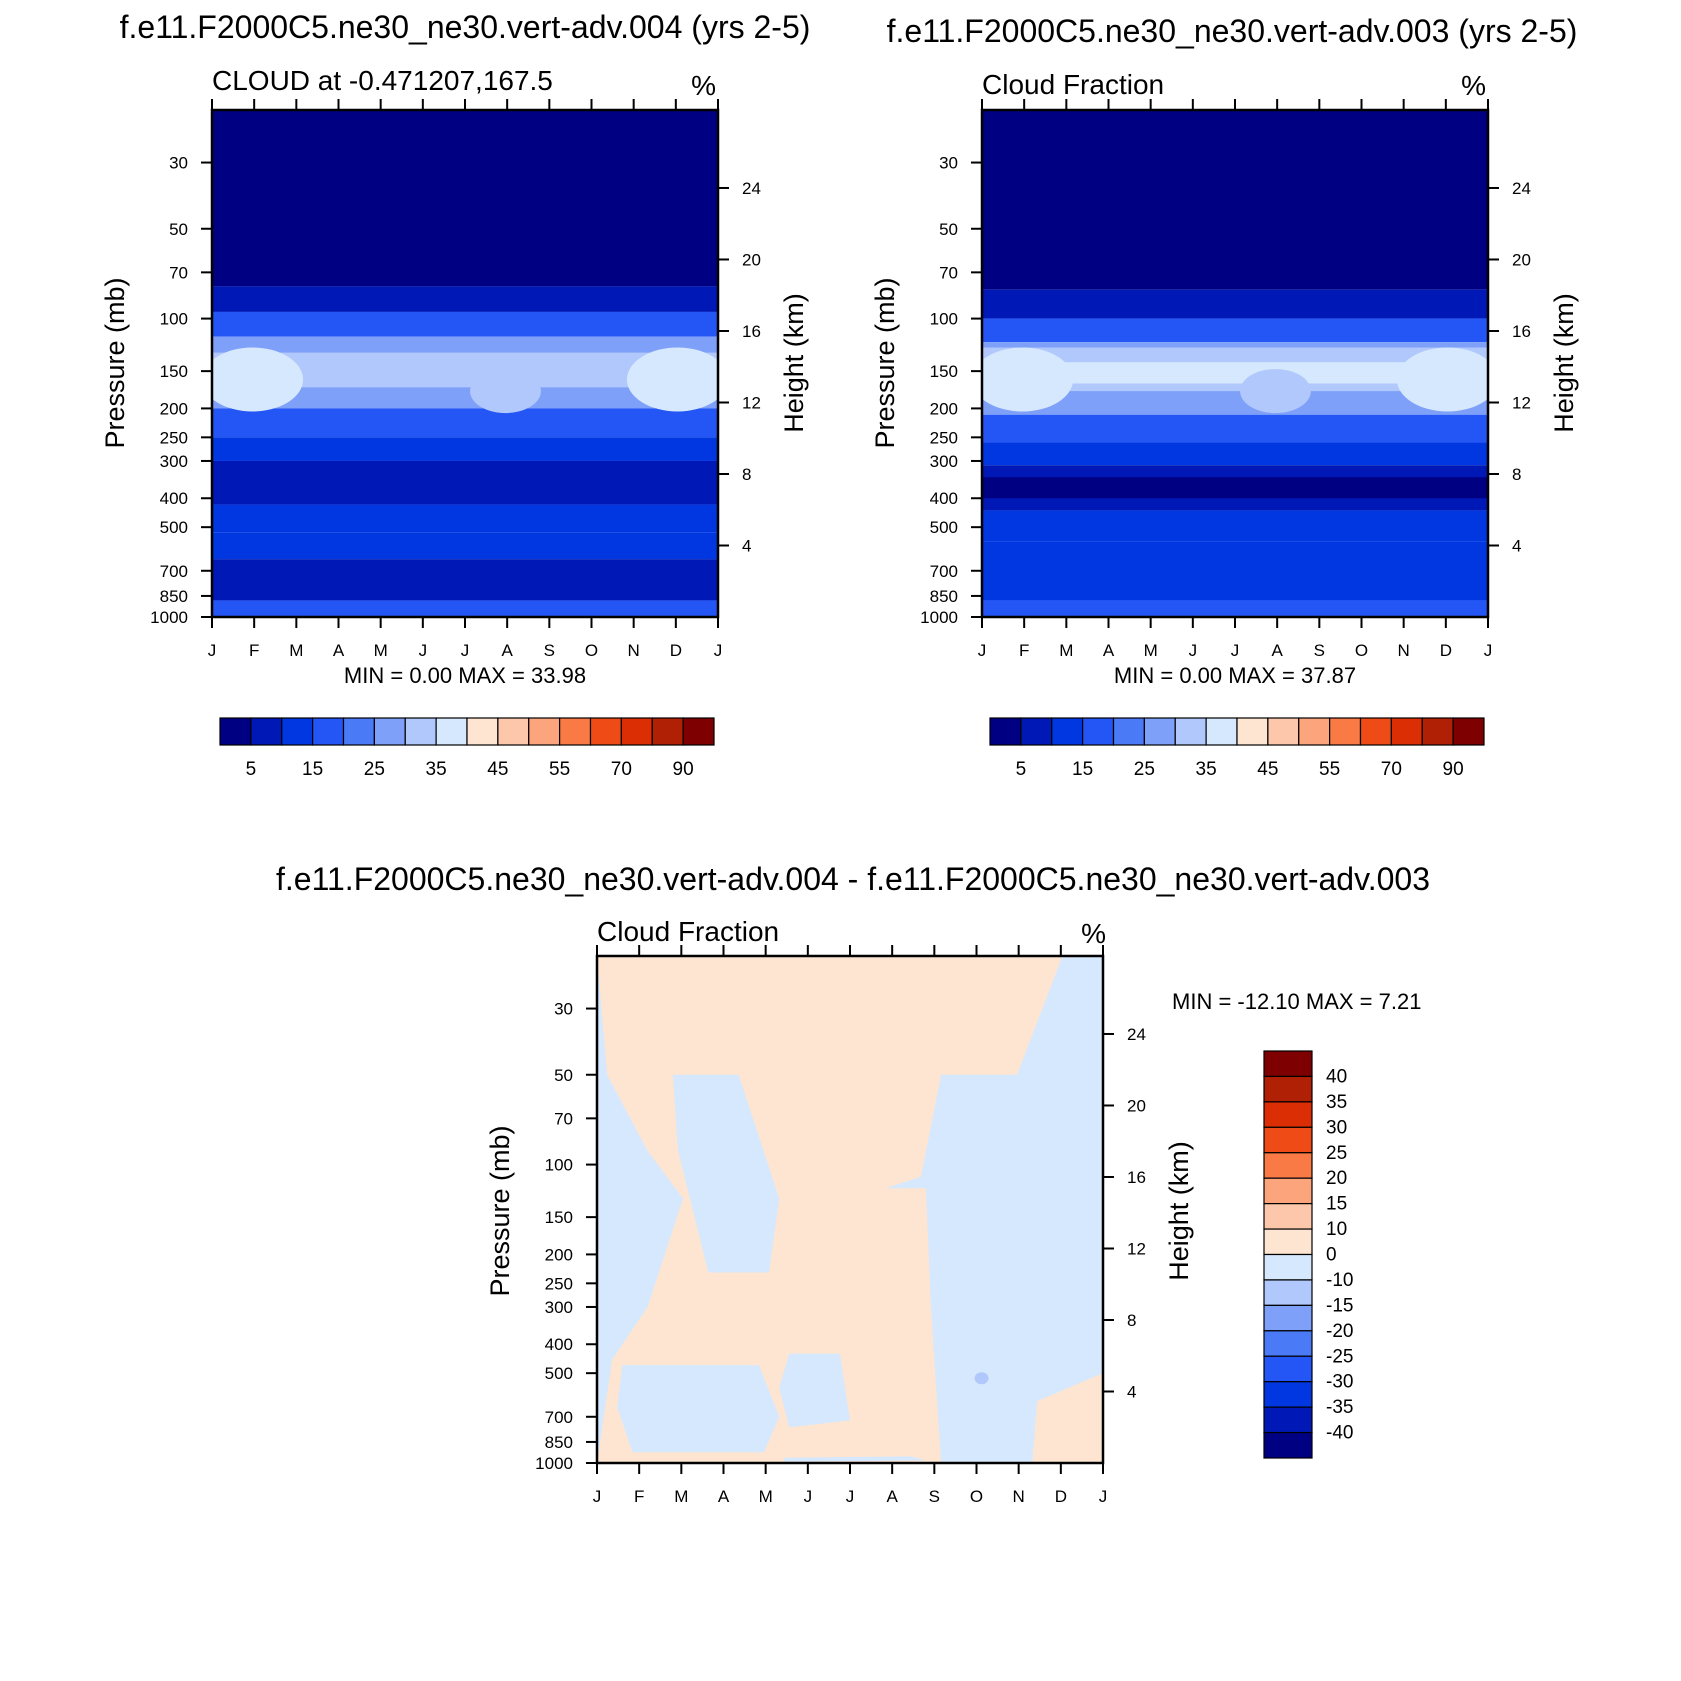  I want to click on y-tick-label: 70, so click(948, 272).